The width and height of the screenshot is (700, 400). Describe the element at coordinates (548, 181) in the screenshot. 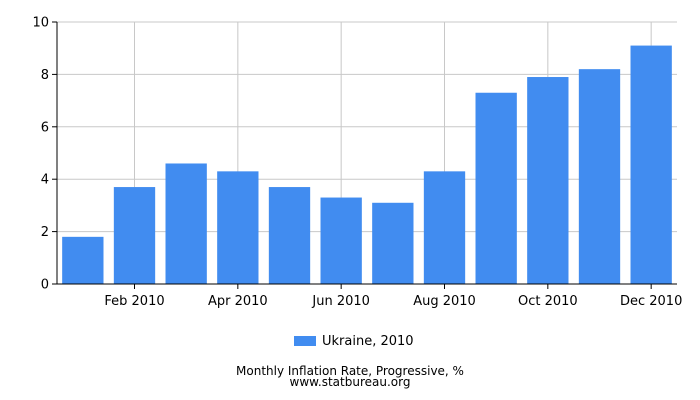

I see `bar-oct-2010` at that location.